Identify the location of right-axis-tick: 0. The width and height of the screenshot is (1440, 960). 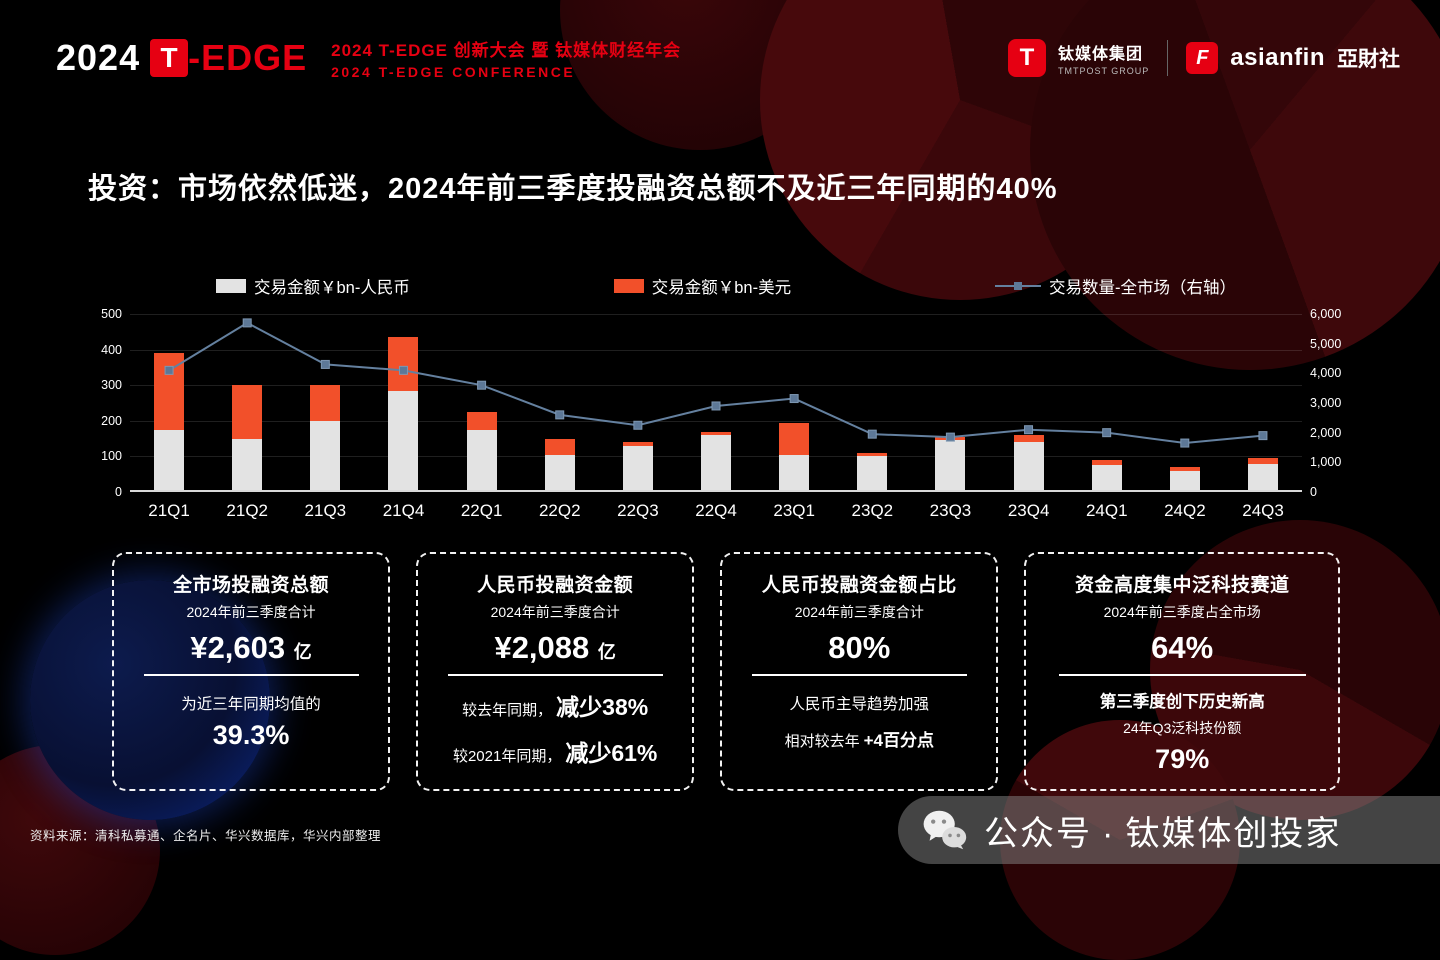
(1313, 492).